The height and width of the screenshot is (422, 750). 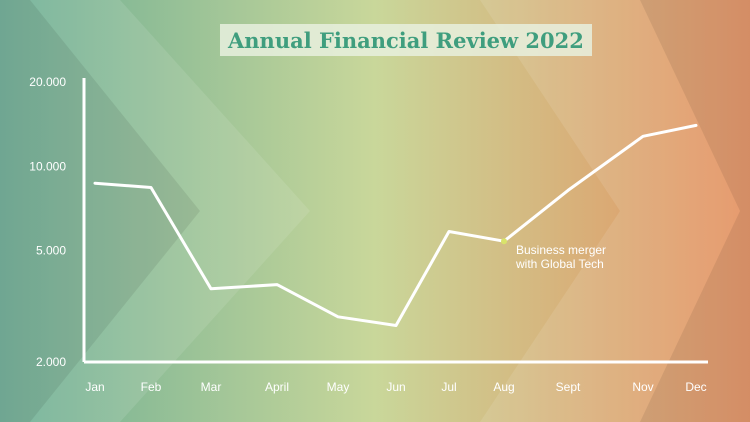 I want to click on chart-title-box: Annual Financial Review 2022, so click(x=406, y=40).